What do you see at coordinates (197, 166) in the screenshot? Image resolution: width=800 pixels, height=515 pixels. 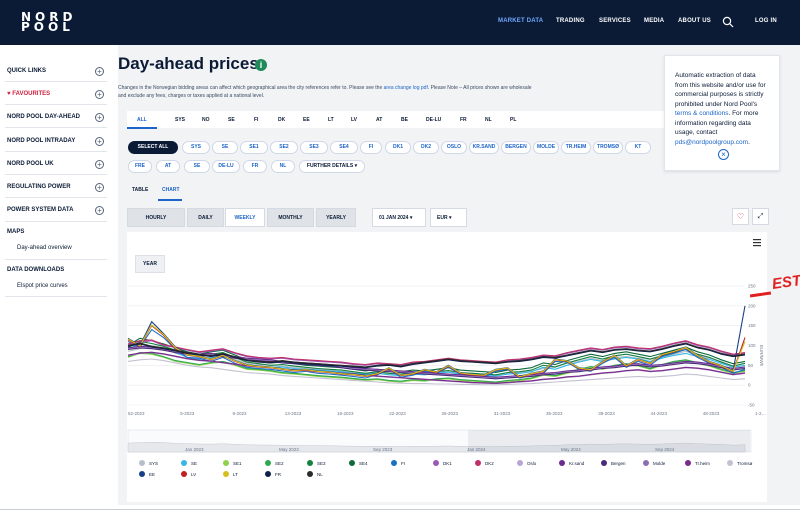 I see `area-pill-se-2: SE` at bounding box center [197, 166].